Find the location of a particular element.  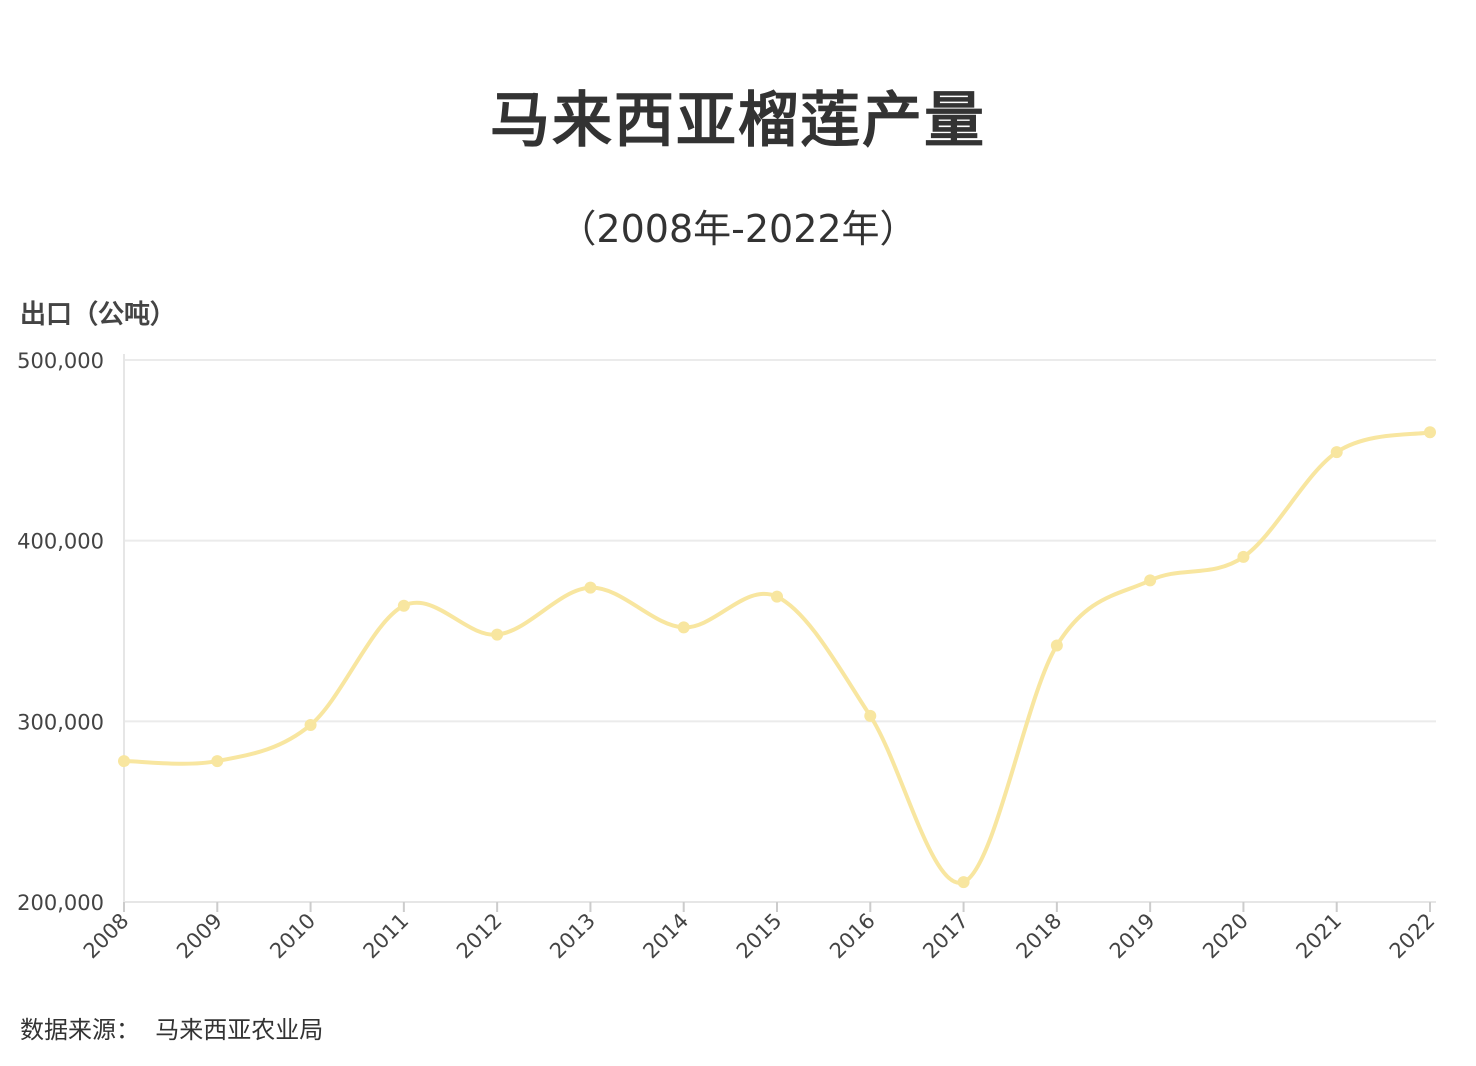

x-tick-label: 2015 is located at coordinates (759, 936).